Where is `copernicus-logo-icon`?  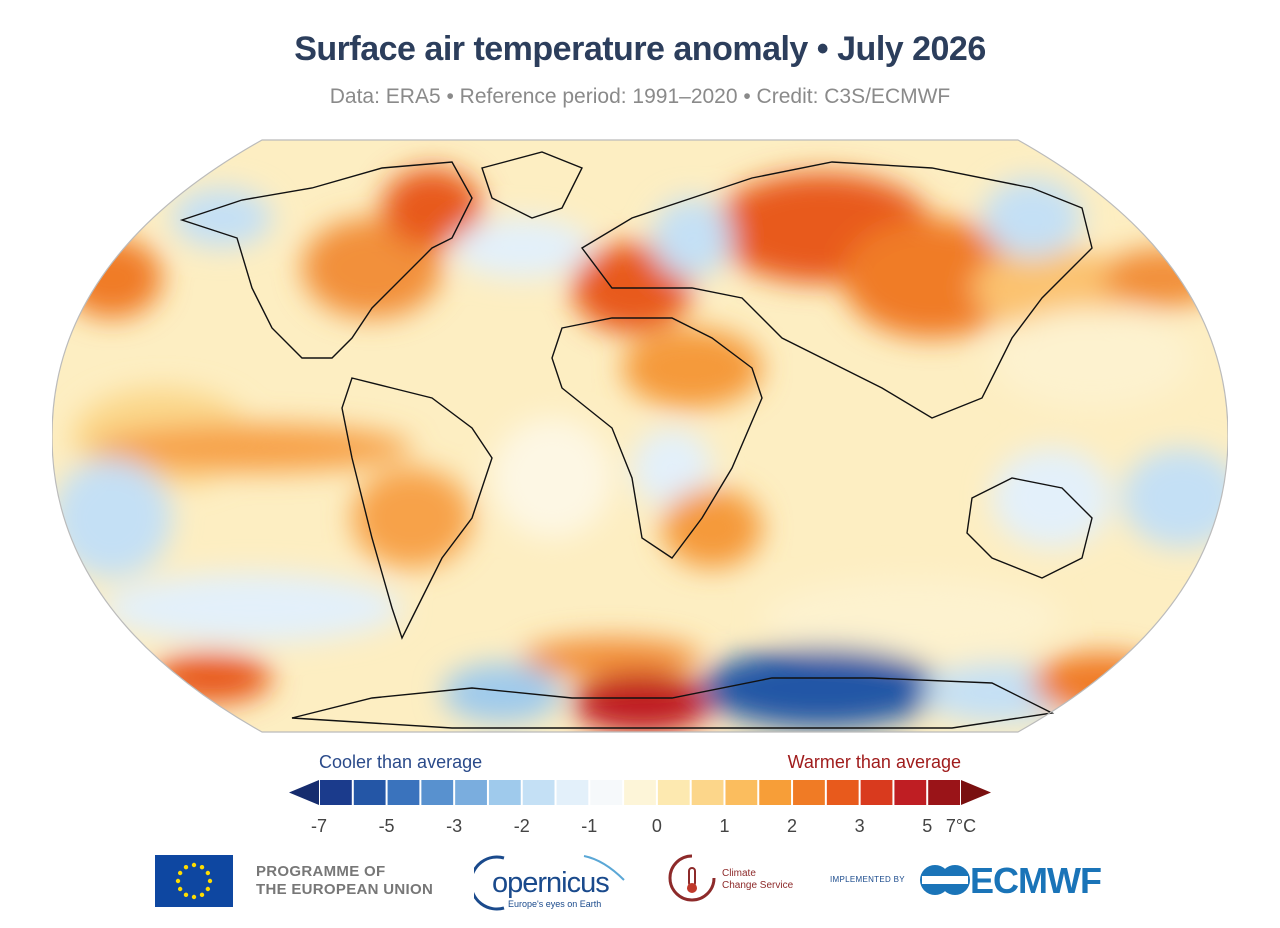 copernicus-logo-icon is located at coordinates (549, 883).